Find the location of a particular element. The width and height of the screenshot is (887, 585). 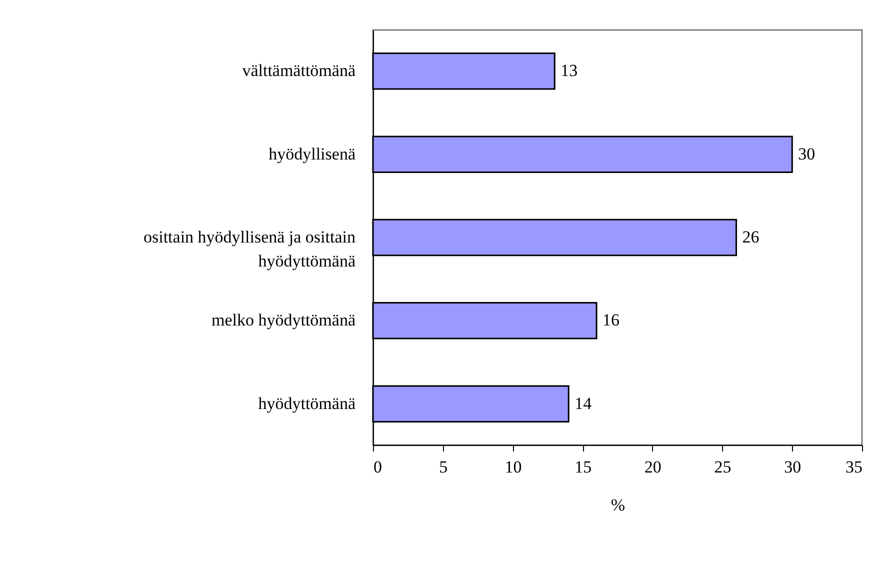

x-tick-label: 15 is located at coordinates (583, 467).